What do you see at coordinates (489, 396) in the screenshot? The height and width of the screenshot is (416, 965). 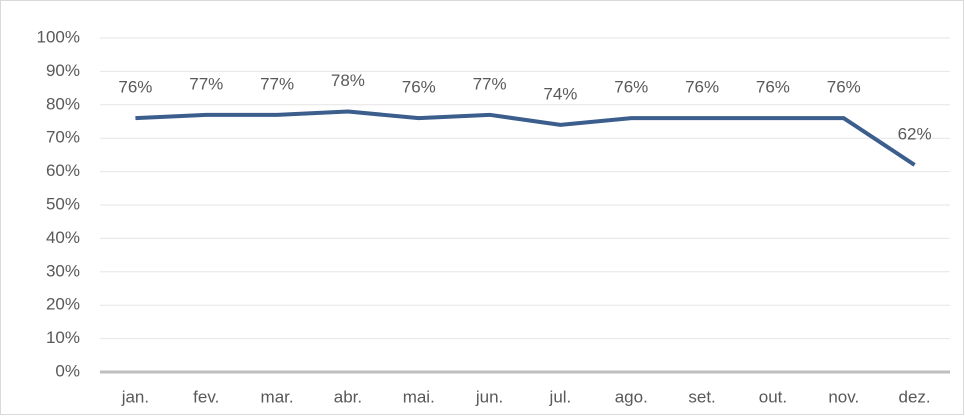 I see `x-tick-label: jun.` at bounding box center [489, 396].